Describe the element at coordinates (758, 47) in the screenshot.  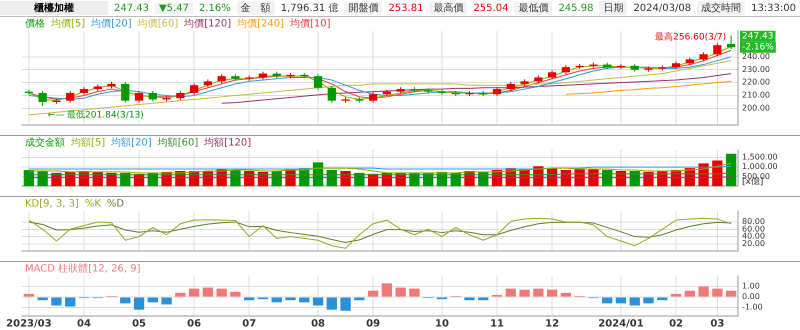
I see `text: -2.16%` at that location.